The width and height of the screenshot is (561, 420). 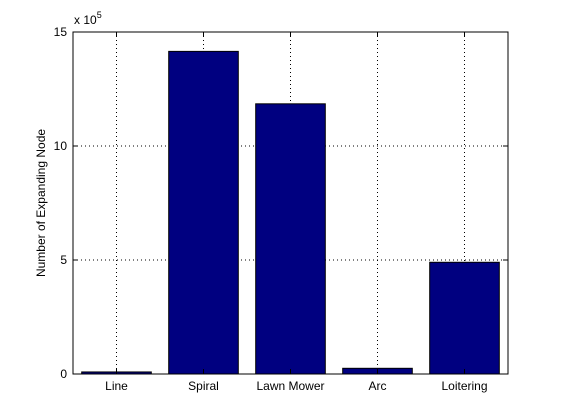 What do you see at coordinates (61, 32) in the screenshot?
I see `y-tick-label: 15` at bounding box center [61, 32].